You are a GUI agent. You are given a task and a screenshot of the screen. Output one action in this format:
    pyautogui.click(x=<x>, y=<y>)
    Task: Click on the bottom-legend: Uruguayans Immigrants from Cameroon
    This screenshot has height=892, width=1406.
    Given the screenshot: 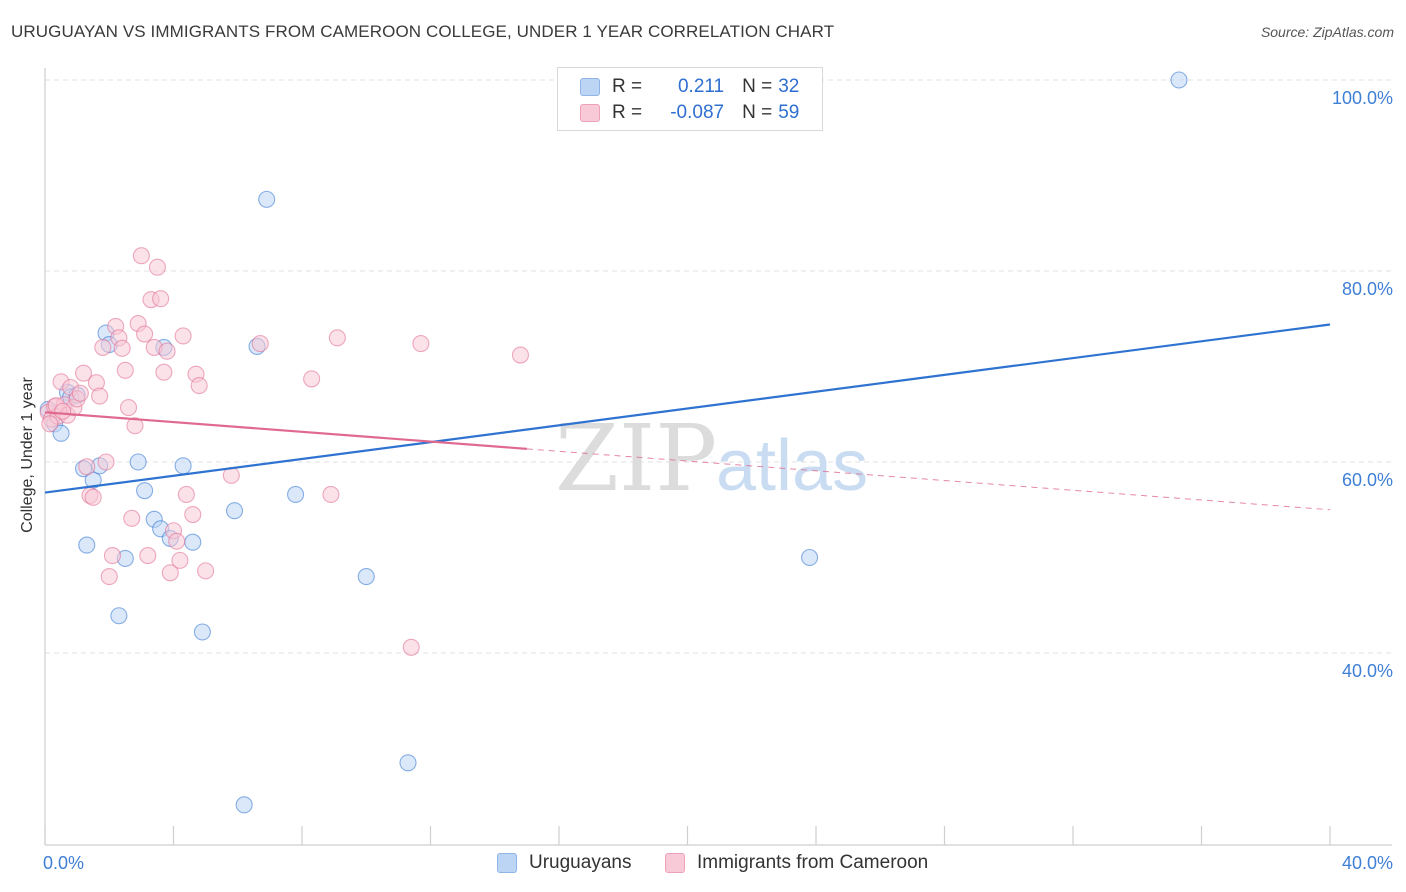 What is the action you would take?
    pyautogui.click(x=703, y=865)
    